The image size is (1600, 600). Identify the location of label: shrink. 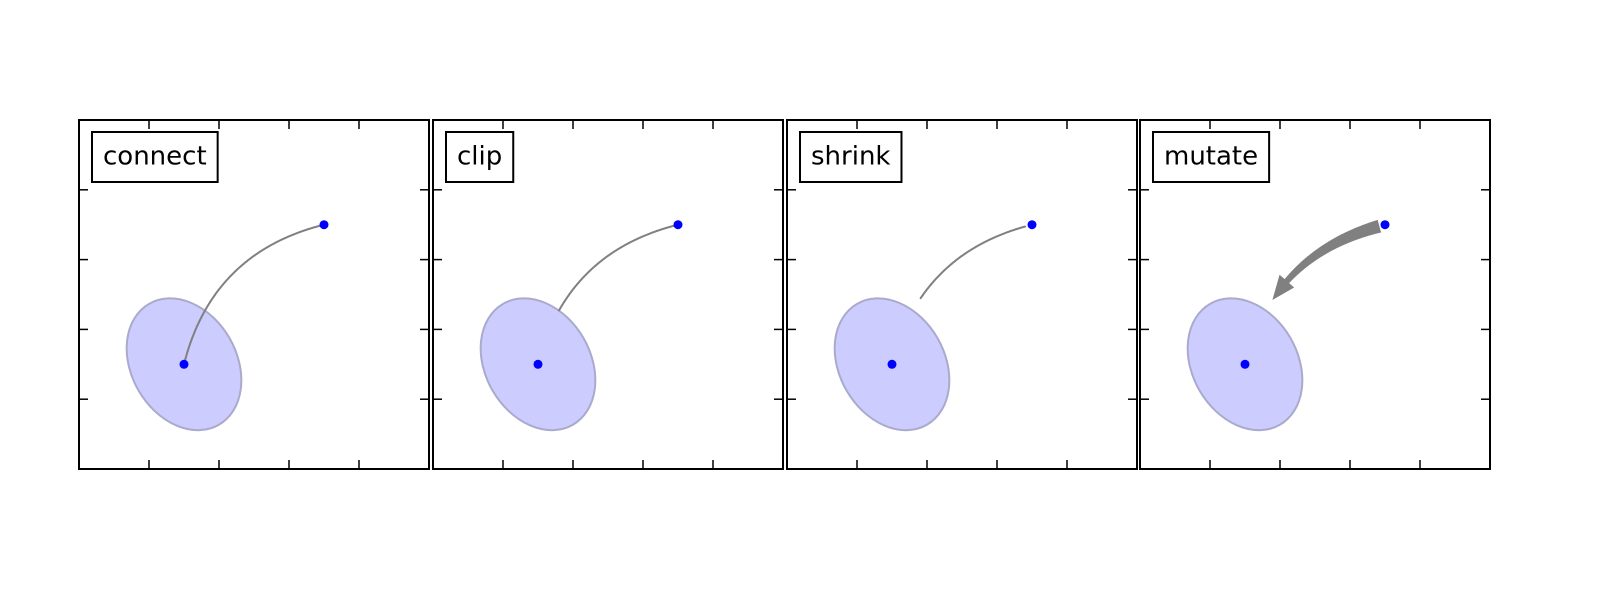
(850, 157).